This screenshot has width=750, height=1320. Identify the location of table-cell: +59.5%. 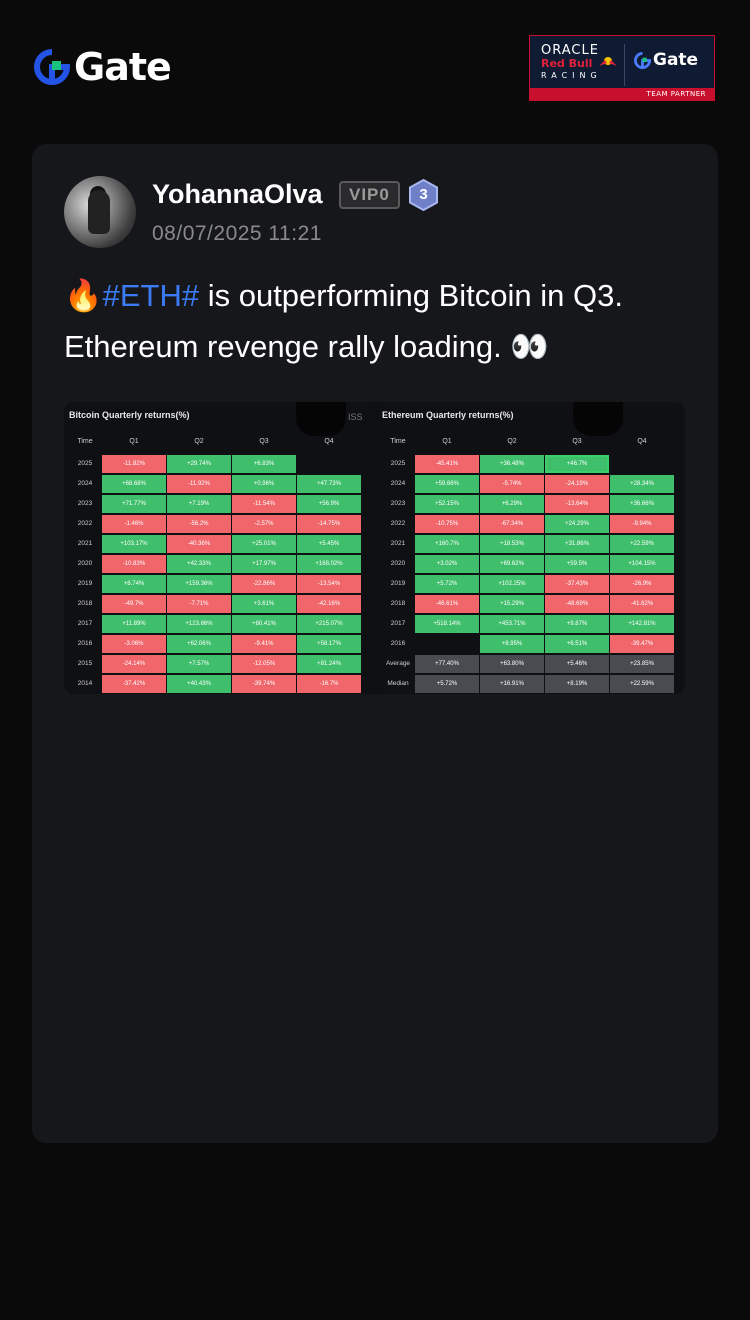
(577, 564).